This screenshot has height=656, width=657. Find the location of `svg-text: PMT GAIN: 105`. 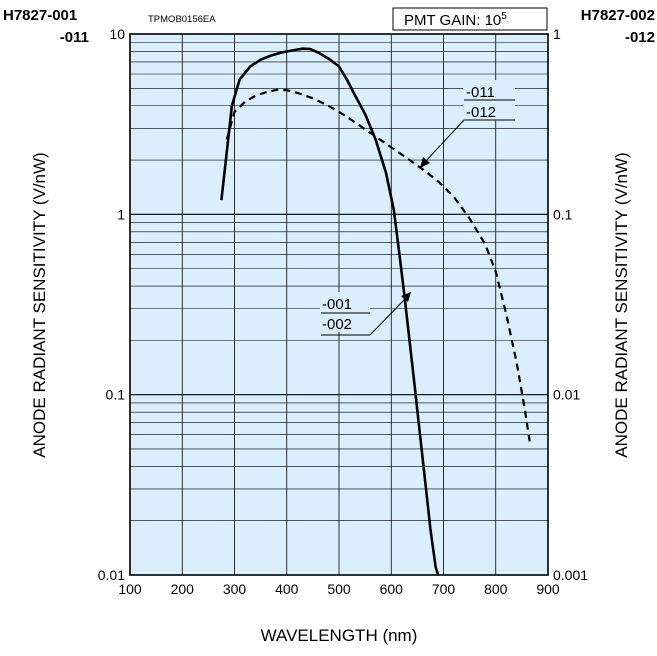

svg-text: PMT GAIN: 105 is located at coordinates (455, 20).